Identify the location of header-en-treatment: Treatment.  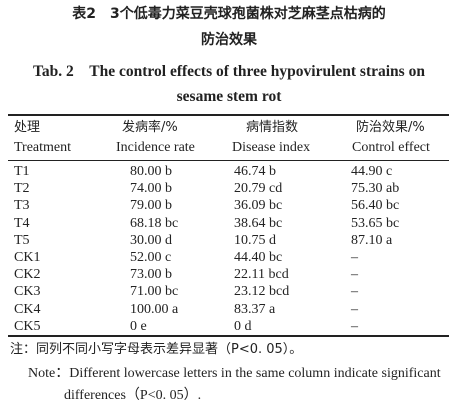
(43, 147).